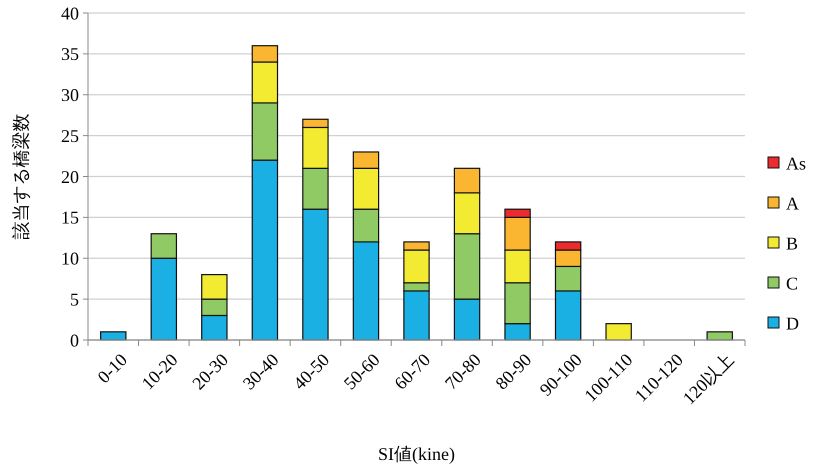 The width and height of the screenshot is (813, 474). Describe the element at coordinates (792, 323) in the screenshot. I see `legend-label: D` at that location.